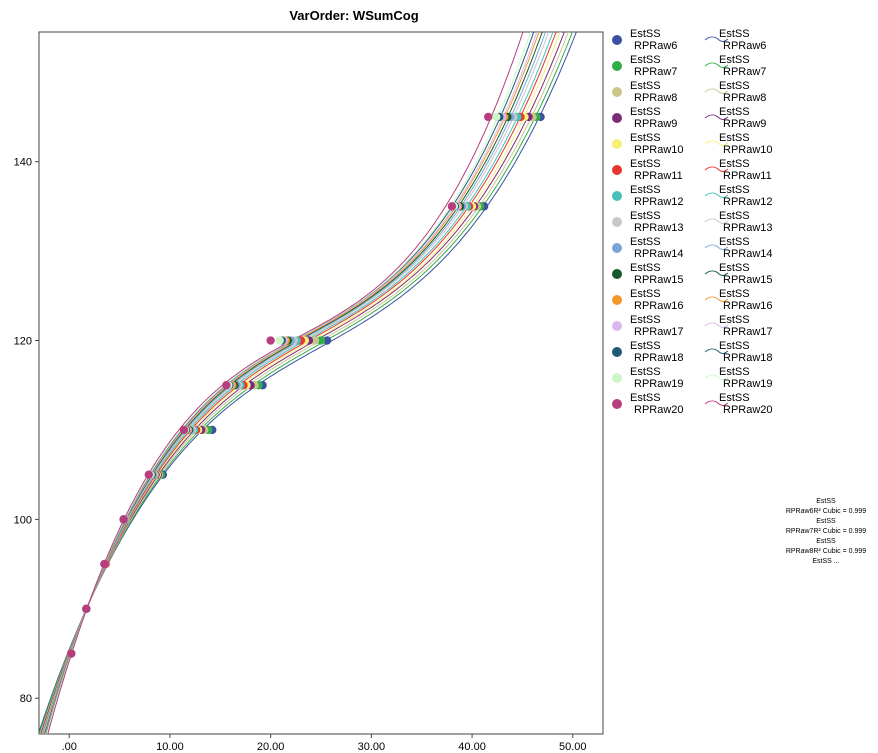 This screenshot has height=753, width=878. What do you see at coordinates (472, 747) in the screenshot?
I see `x-tick-label: 40.00` at bounding box center [472, 747].